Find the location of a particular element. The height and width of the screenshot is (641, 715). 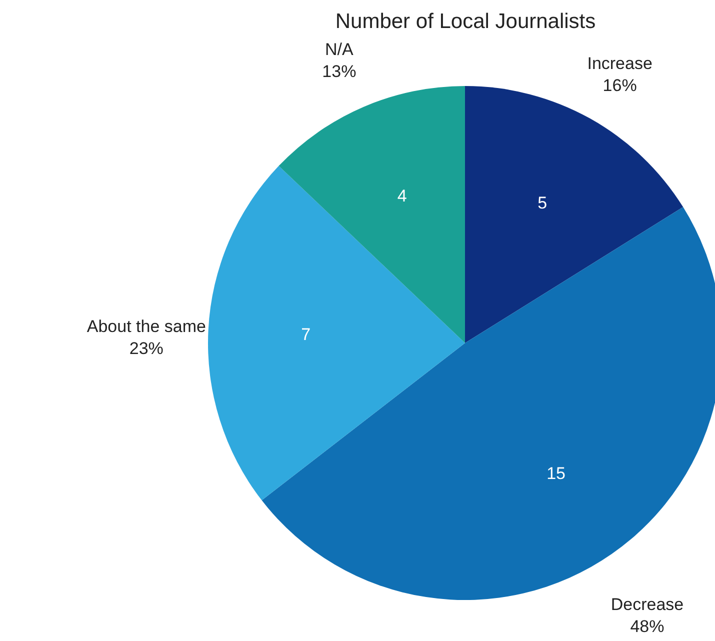

chart-title: Number of Local Journalists is located at coordinates (465, 21).